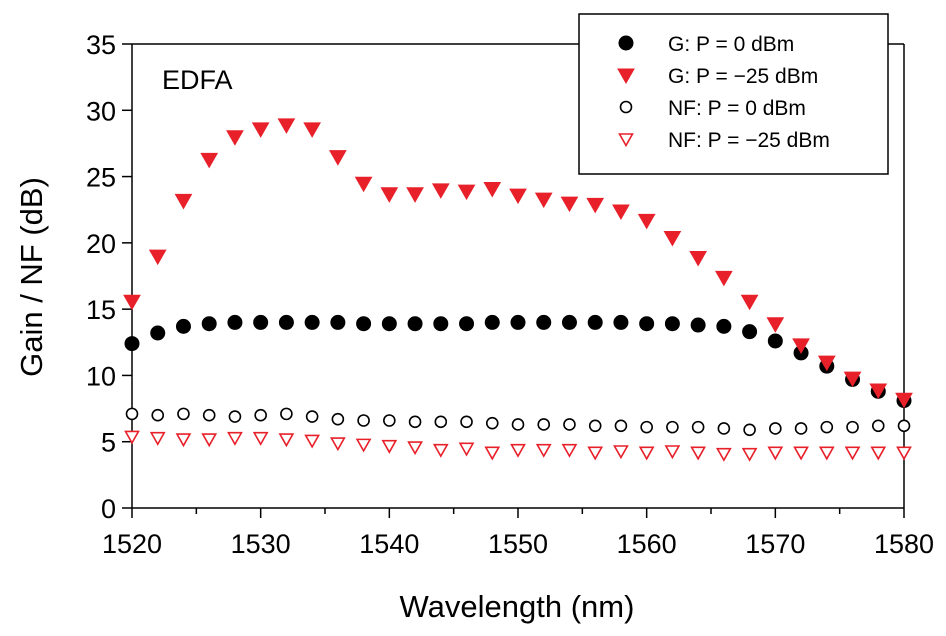 This screenshot has height=636, width=946. I want to click on legend-entry-3: NF: P = −25 dBm, so click(724, 140).